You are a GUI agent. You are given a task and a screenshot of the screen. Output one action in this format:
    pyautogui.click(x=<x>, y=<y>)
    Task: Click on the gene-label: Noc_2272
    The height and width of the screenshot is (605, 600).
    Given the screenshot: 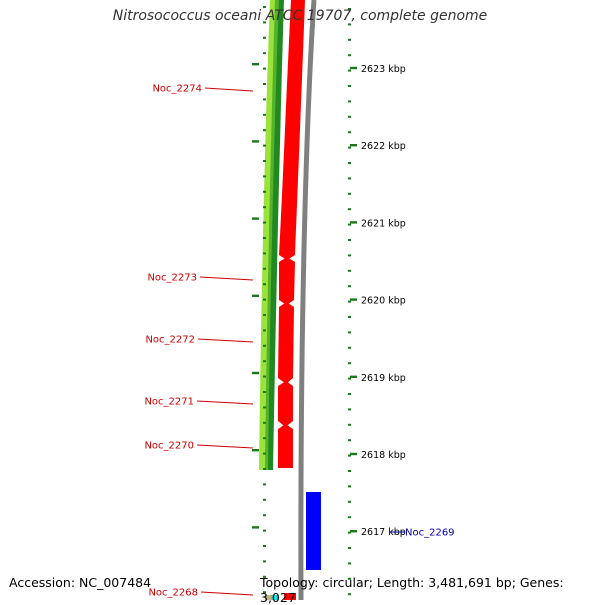 What is the action you would take?
    pyautogui.click(x=170, y=340)
    